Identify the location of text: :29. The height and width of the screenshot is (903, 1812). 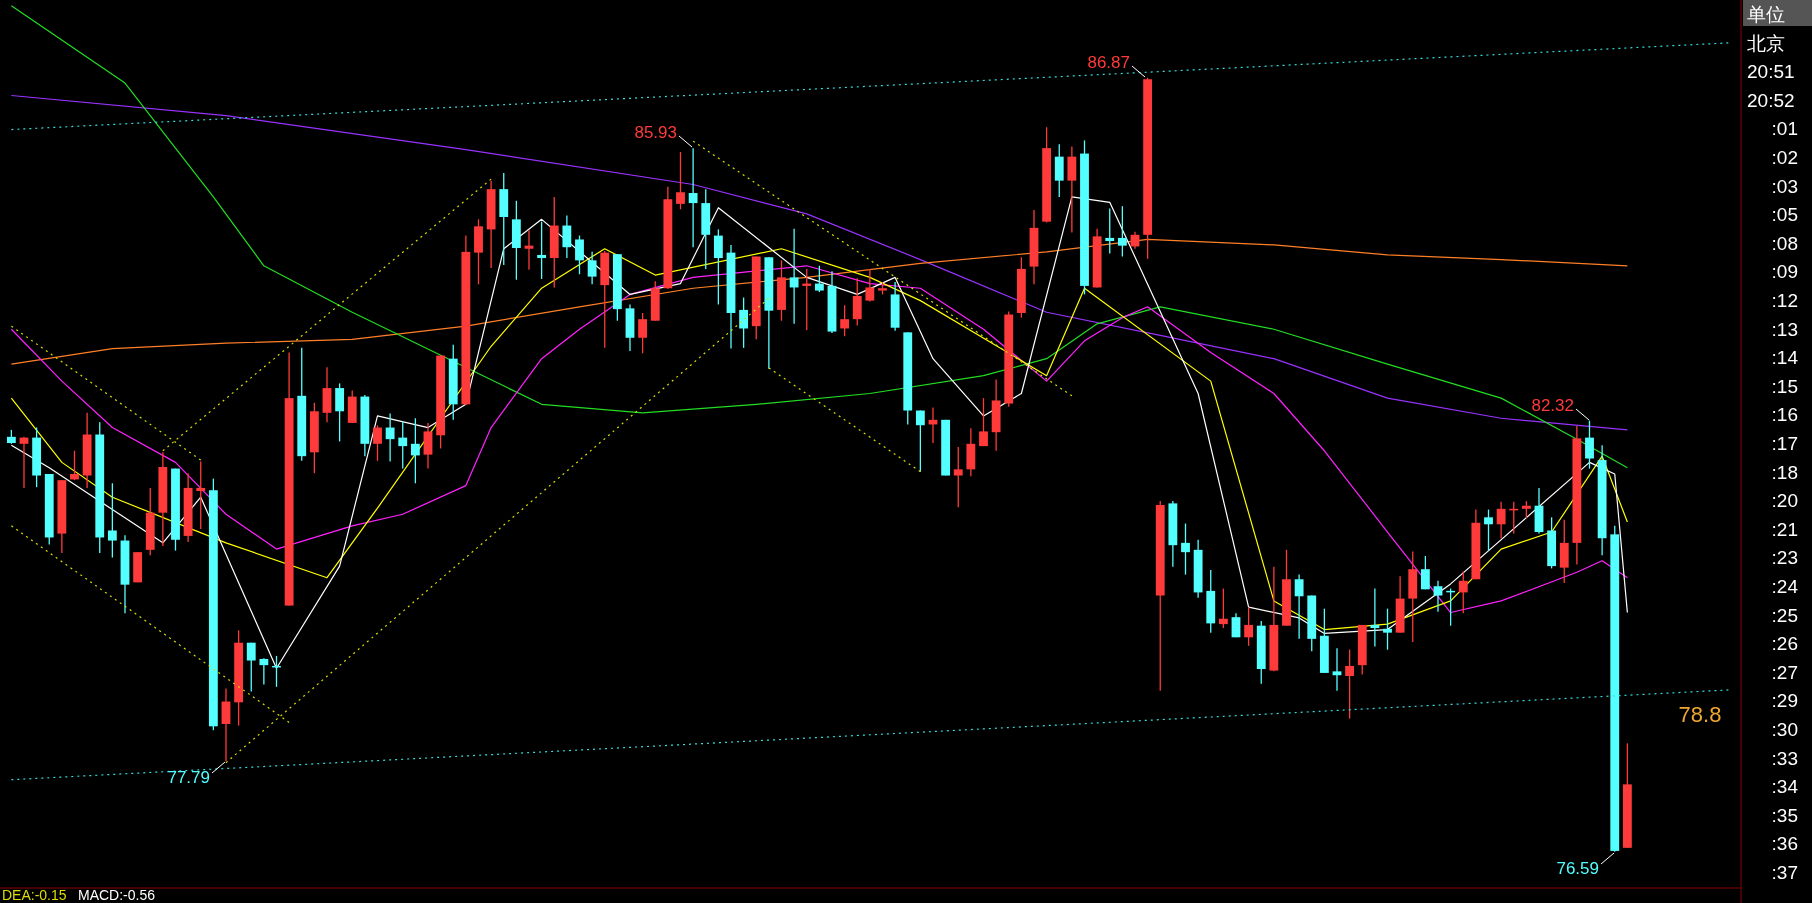
(1784, 701).